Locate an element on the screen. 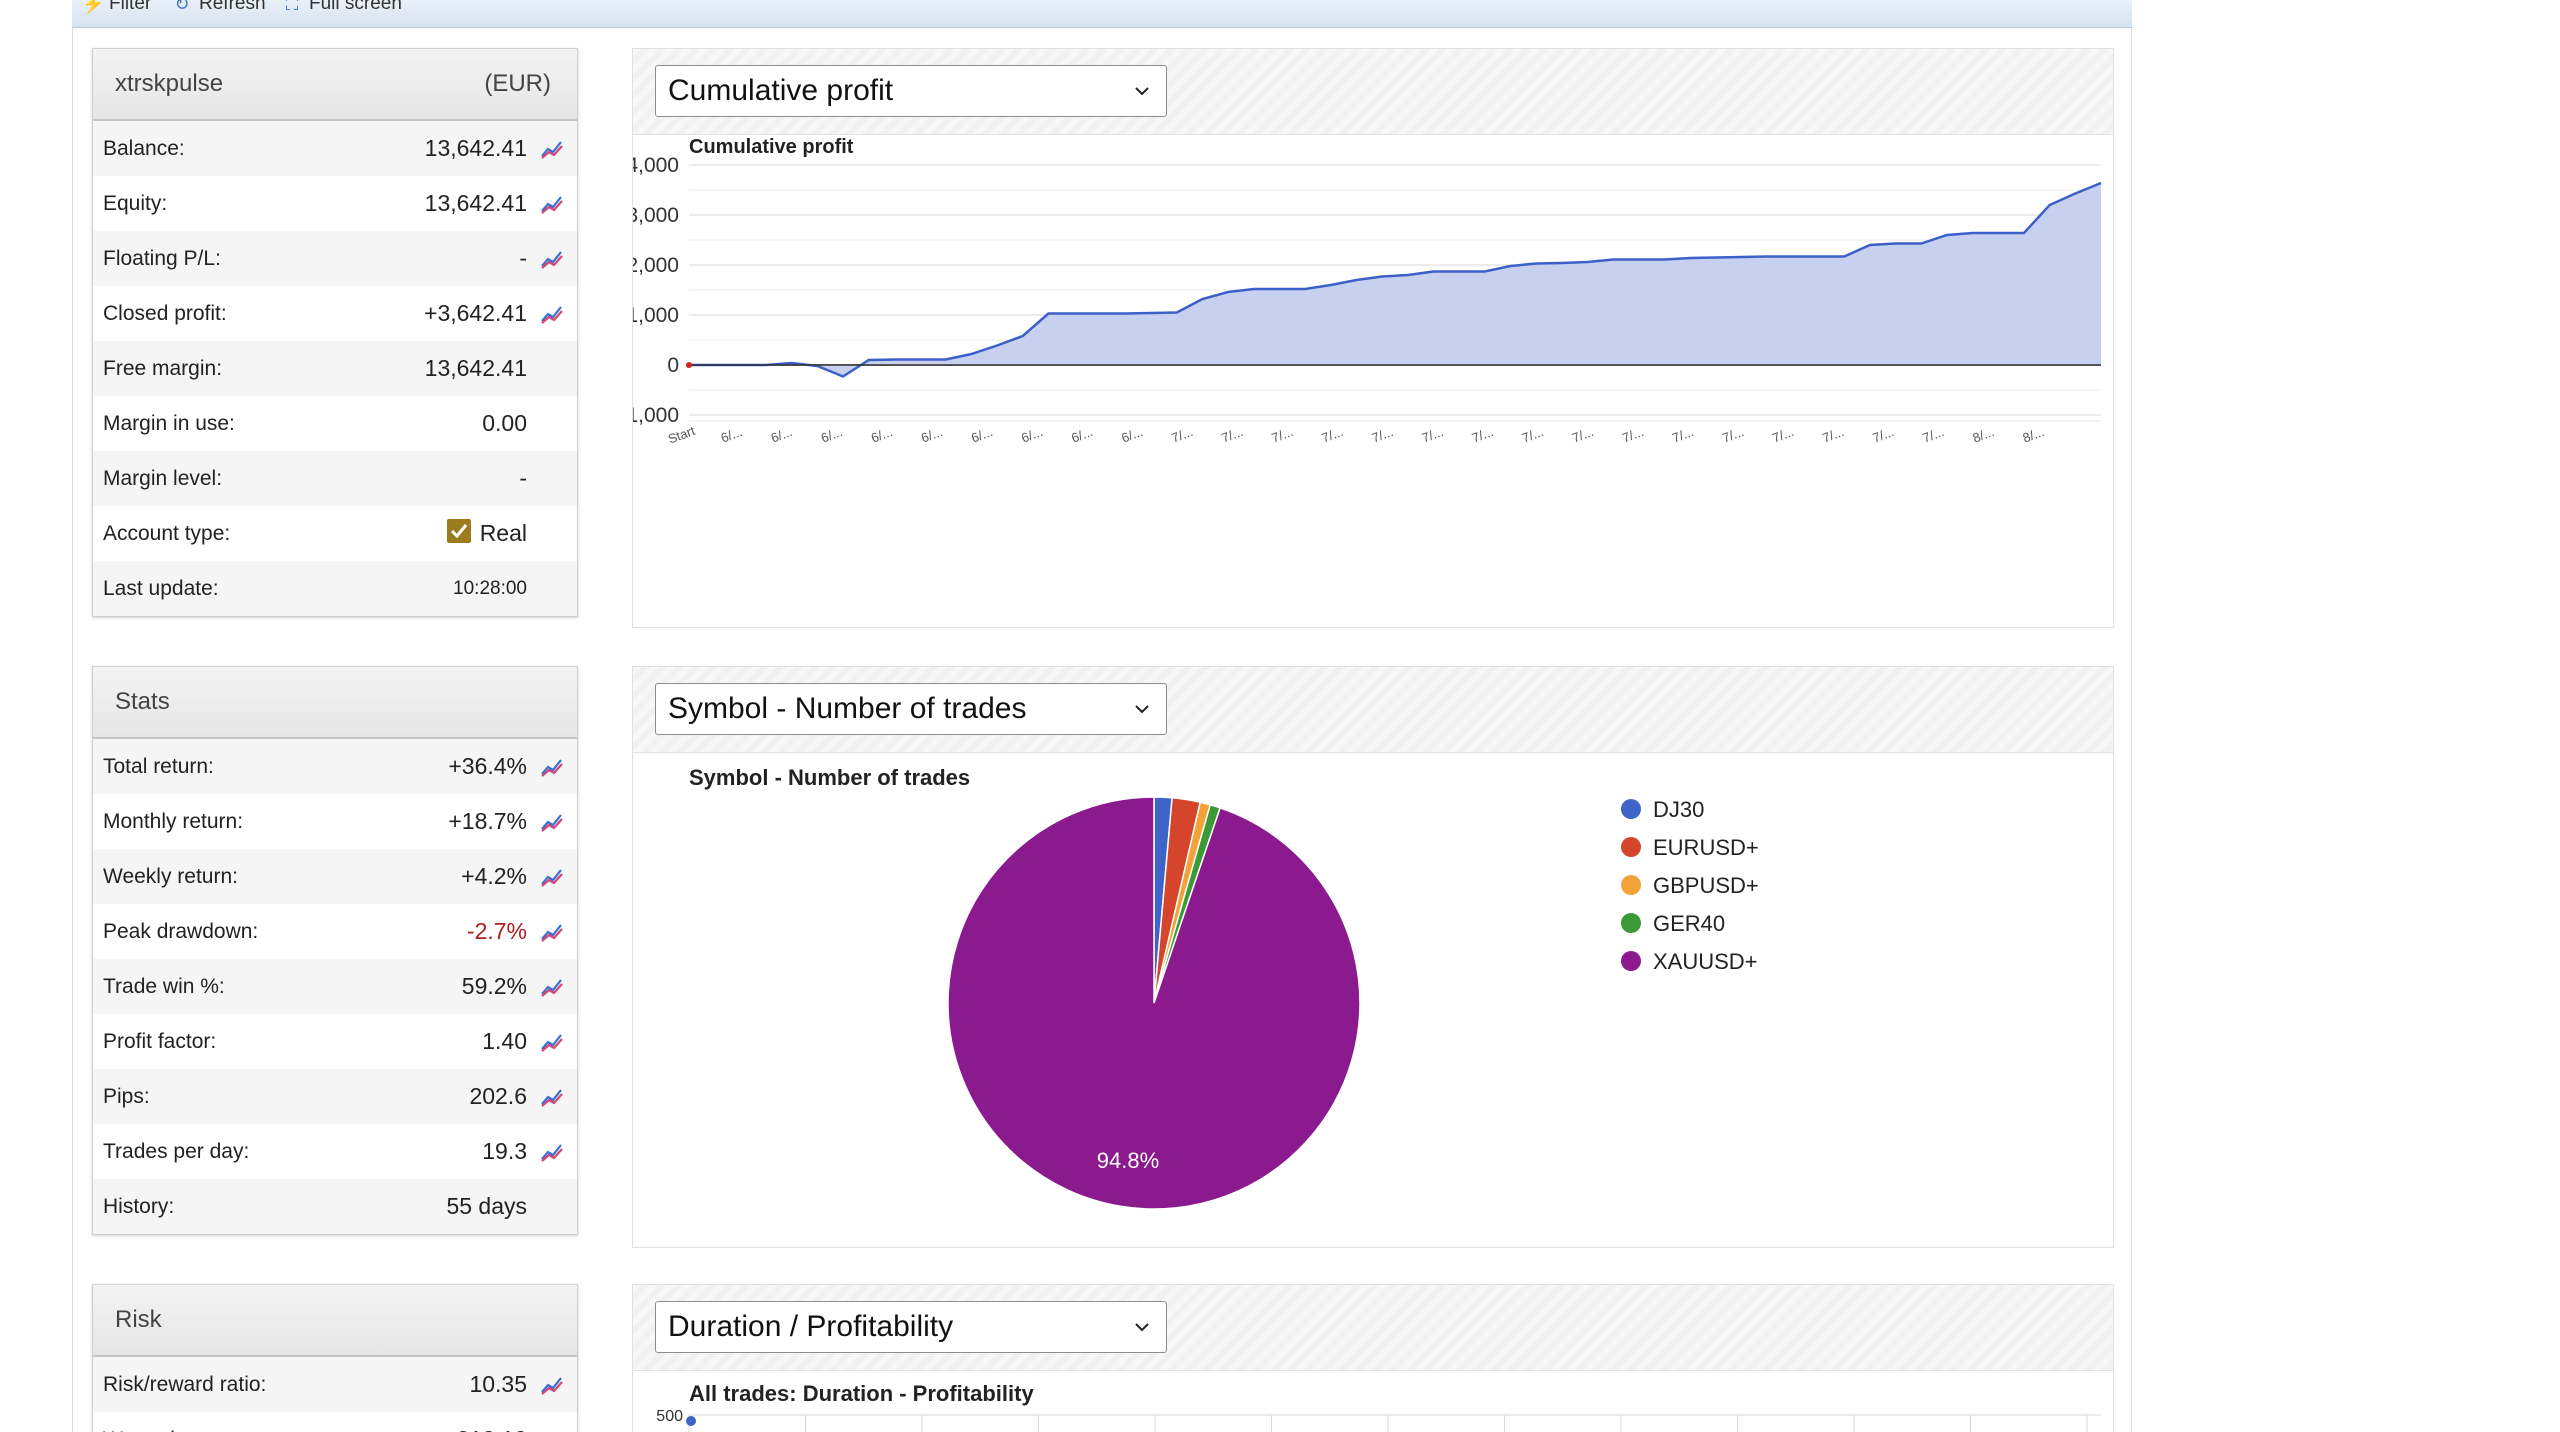 This screenshot has width=2560, height=1432. stat-label: Free margin: is located at coordinates (163, 368).